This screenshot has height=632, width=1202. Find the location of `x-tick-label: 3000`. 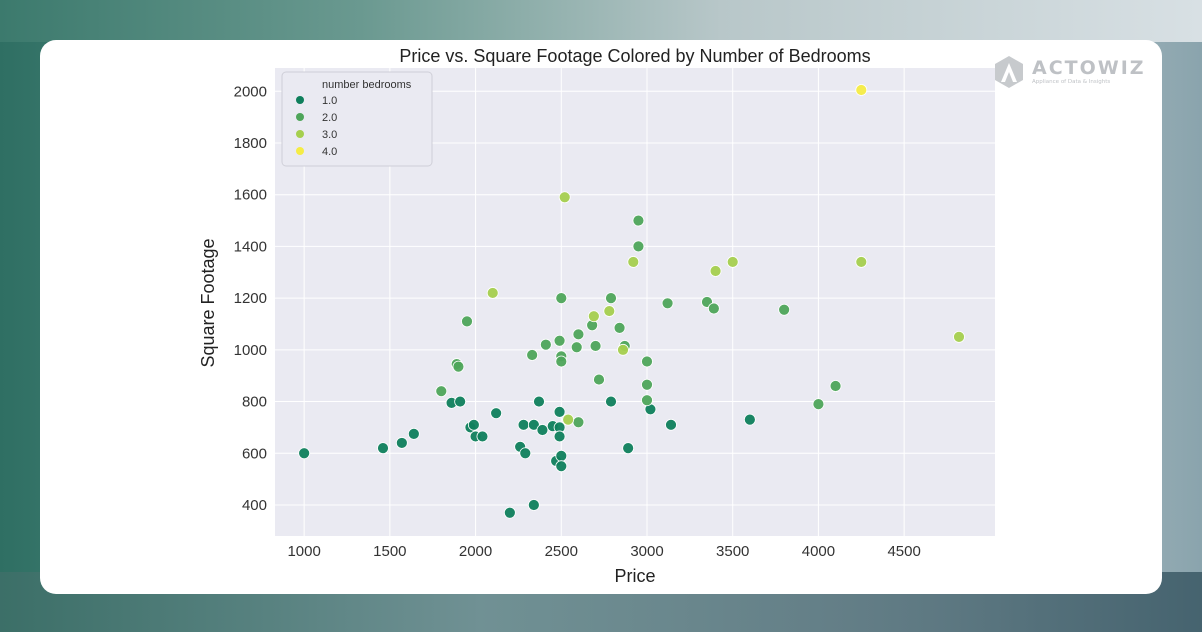

x-tick-label: 3000 is located at coordinates (646, 551).